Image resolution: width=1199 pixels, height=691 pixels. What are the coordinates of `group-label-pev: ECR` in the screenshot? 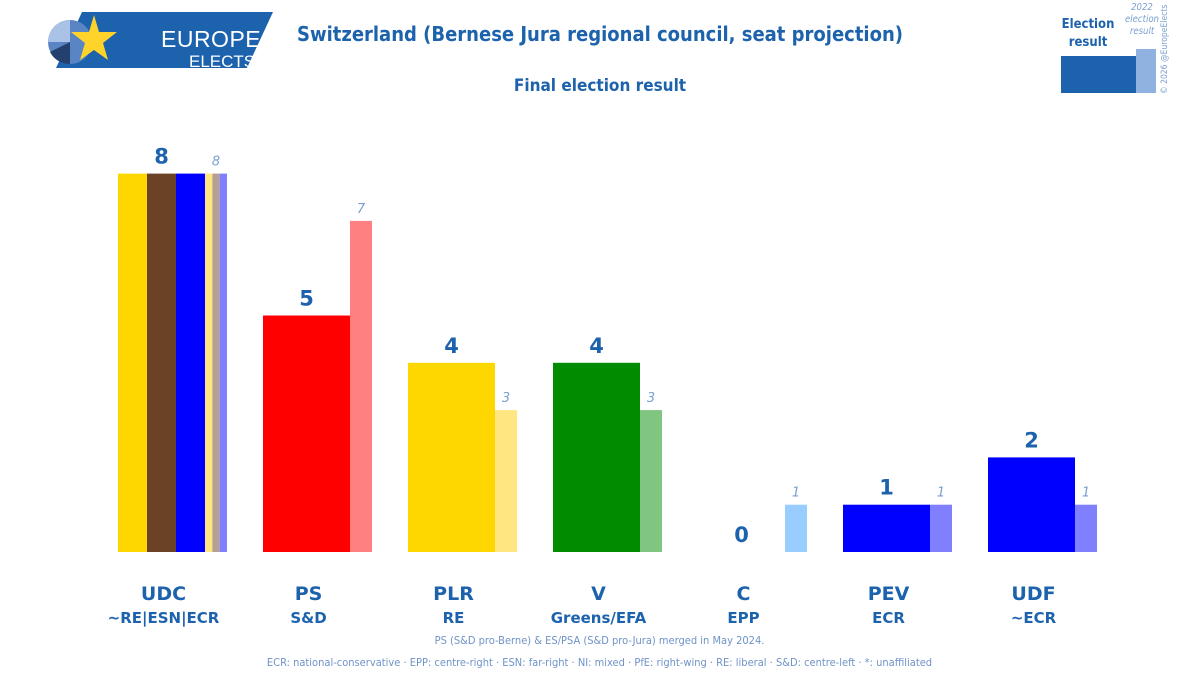 It's located at (888, 618).